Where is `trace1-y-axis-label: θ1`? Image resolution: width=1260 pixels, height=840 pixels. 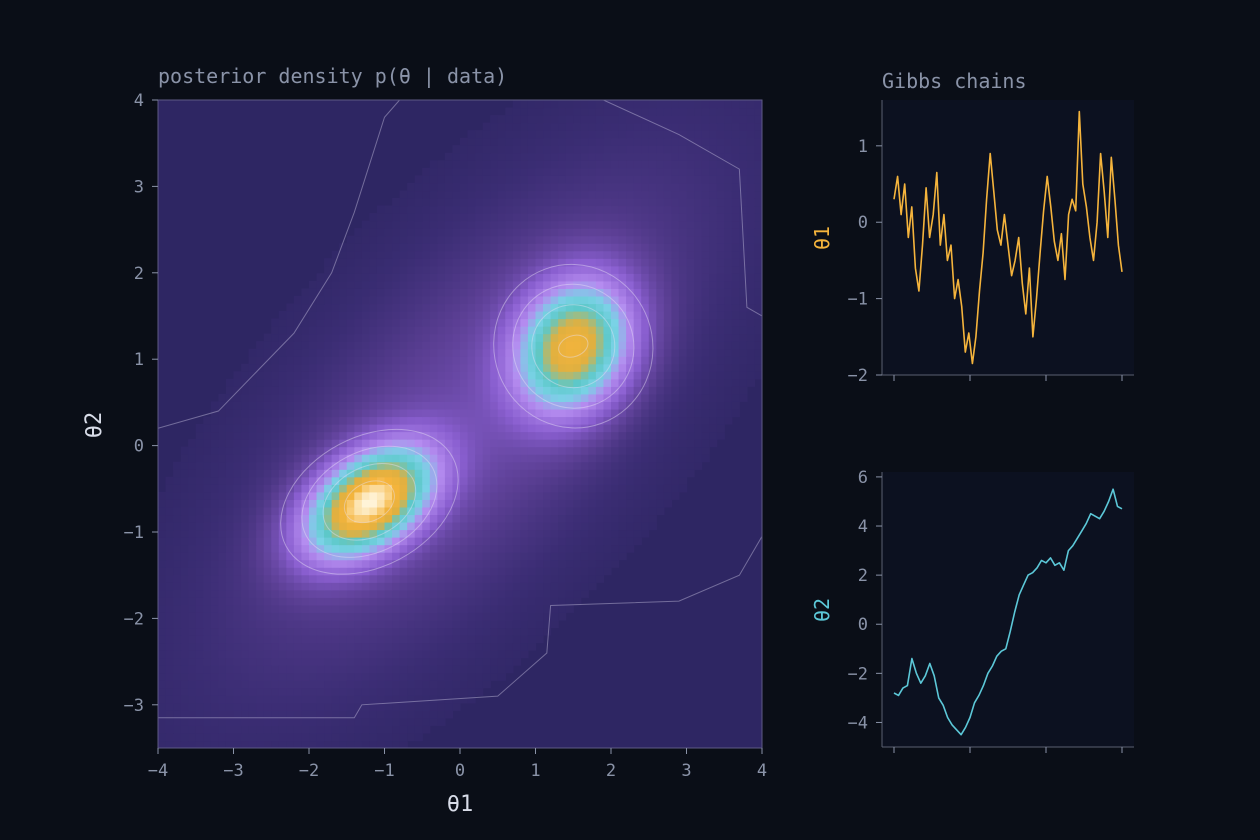 trace1-y-axis-label: θ1 is located at coordinates (822, 238).